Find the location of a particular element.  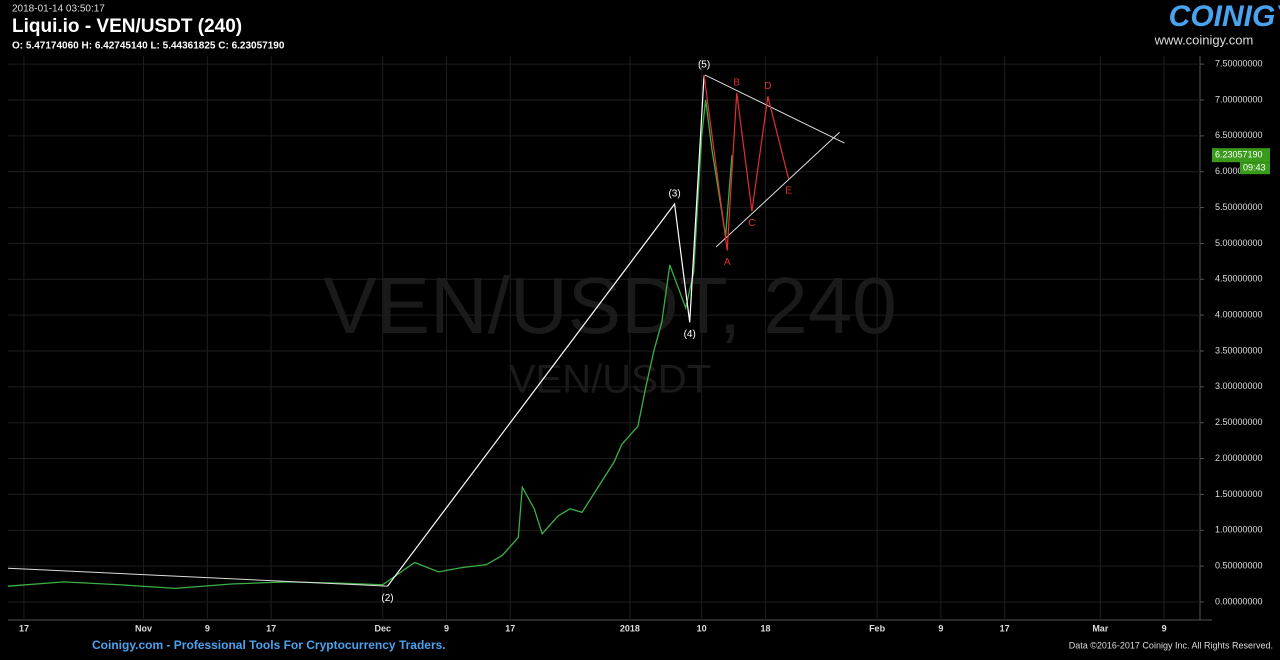

correction-label: A is located at coordinates (727, 262).